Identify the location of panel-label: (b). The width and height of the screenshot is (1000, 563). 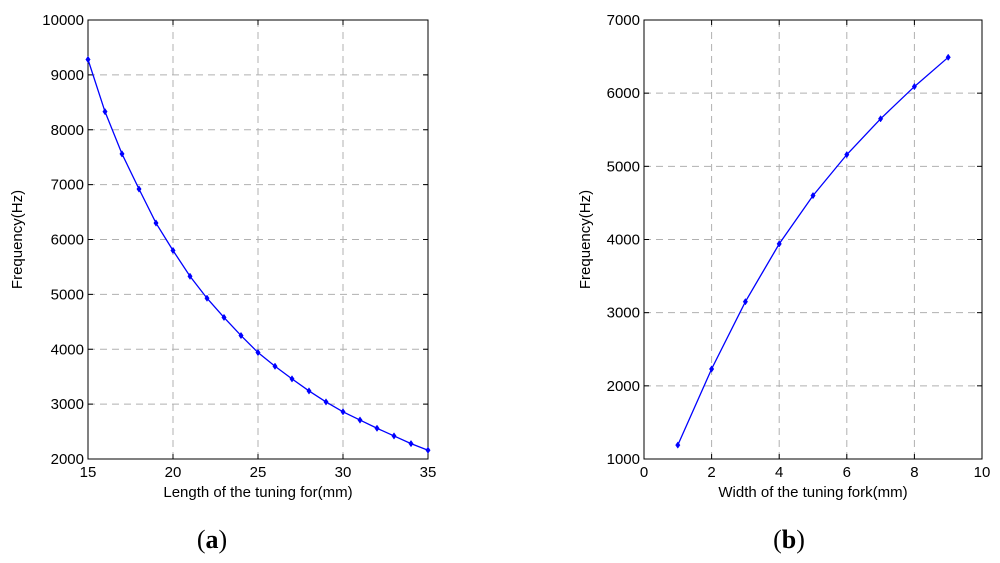
(789, 539).